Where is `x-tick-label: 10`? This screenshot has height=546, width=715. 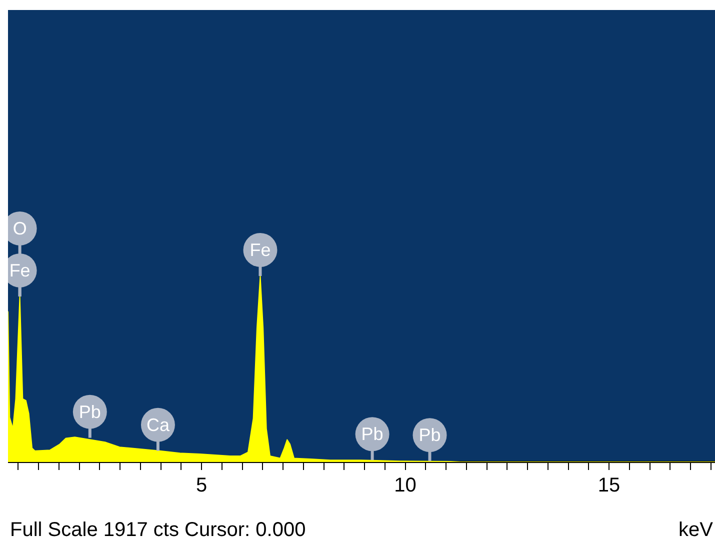
x-tick-label: 10 is located at coordinates (405, 485).